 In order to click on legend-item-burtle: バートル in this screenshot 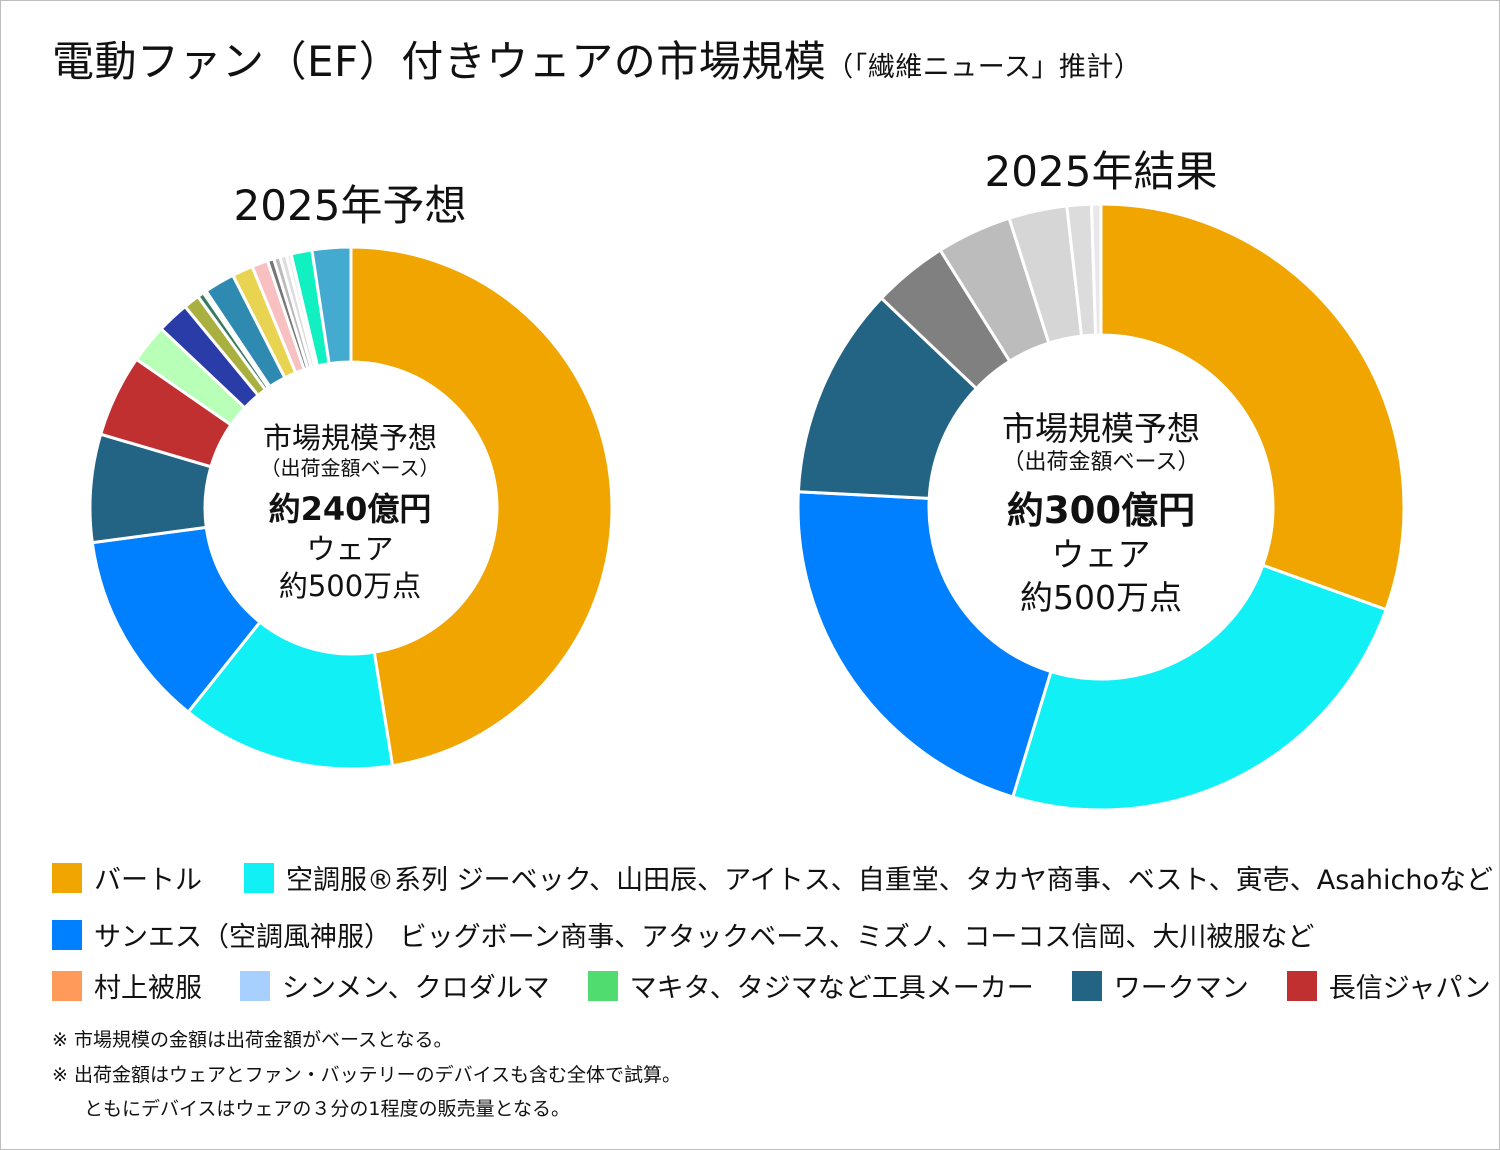, I will do `click(127, 877)`.